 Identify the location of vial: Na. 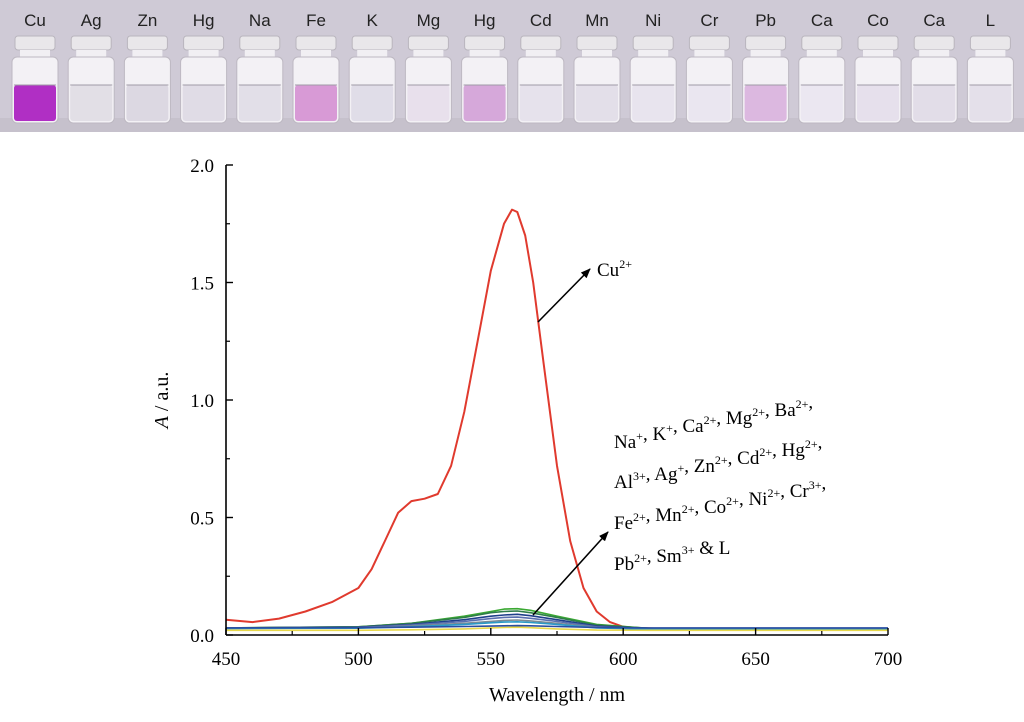
(260, 67).